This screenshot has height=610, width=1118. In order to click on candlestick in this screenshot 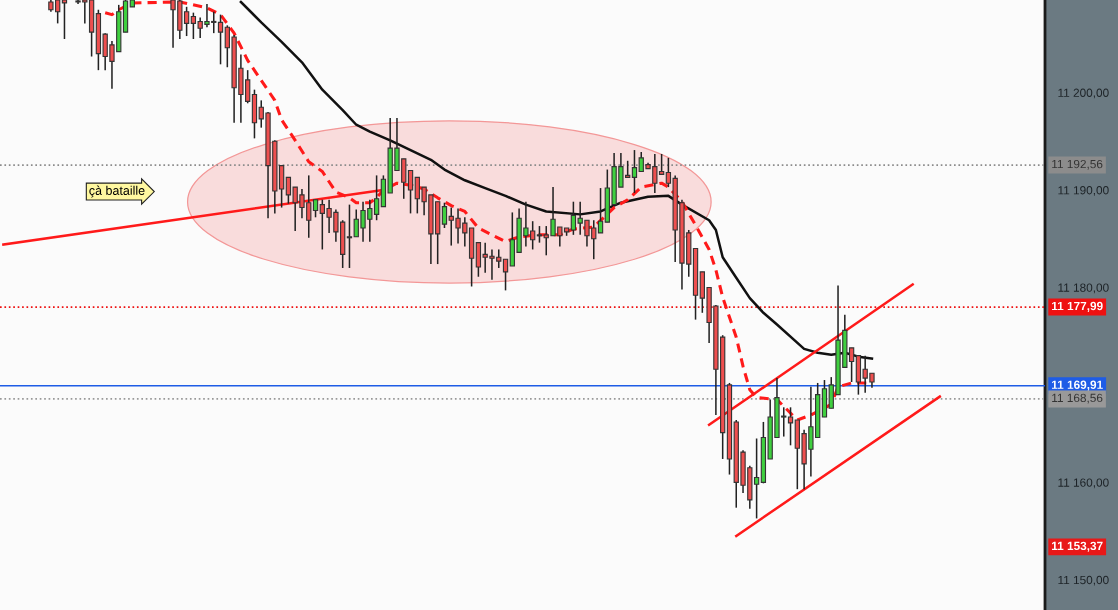, I will do `click(64, 20)`.